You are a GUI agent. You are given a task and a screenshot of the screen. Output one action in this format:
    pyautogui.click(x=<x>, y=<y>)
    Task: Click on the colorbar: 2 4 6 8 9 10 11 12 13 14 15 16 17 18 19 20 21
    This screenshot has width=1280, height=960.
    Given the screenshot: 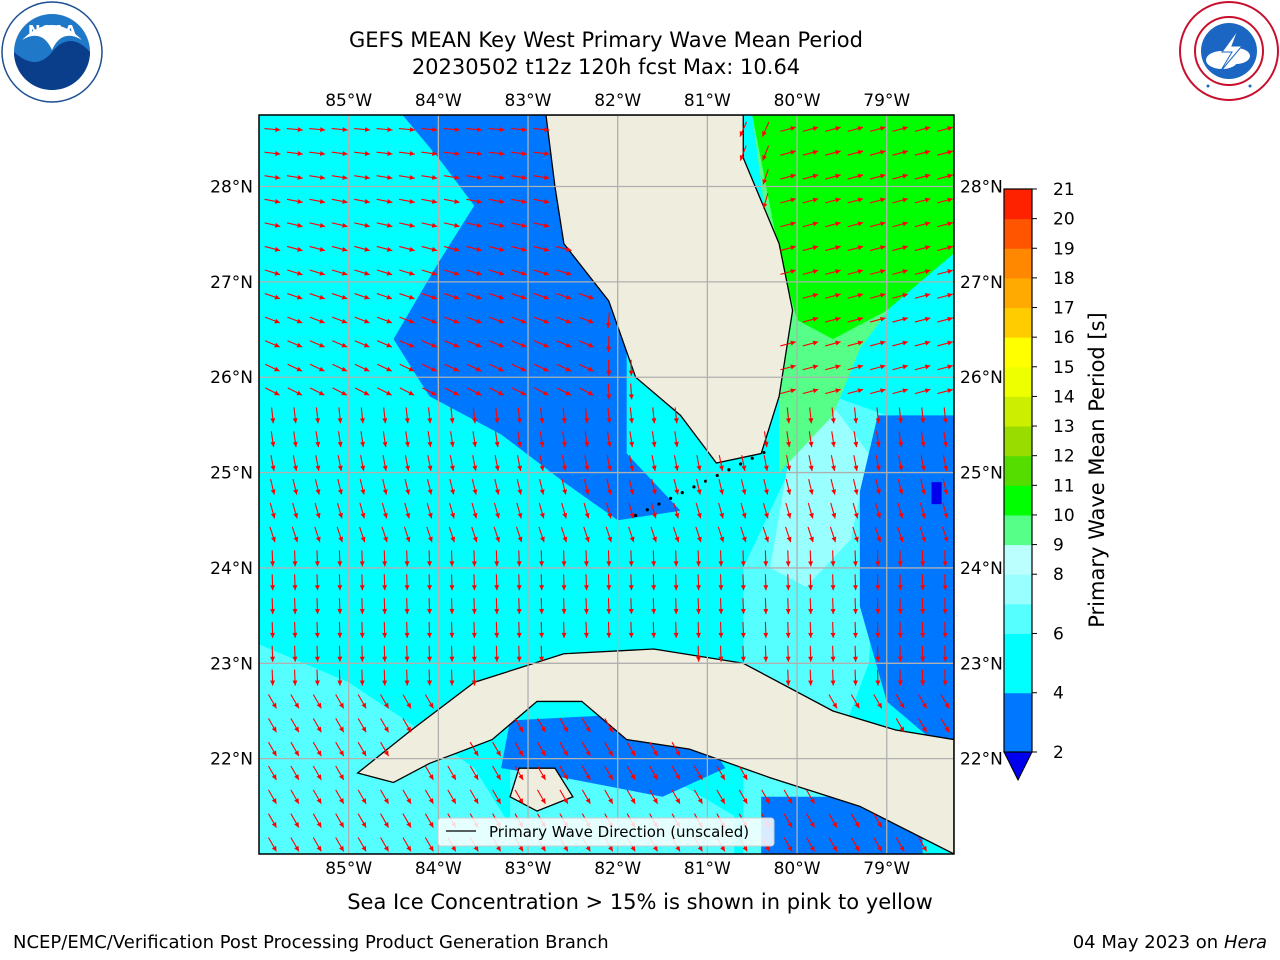 What is the action you would take?
    pyautogui.click(x=1039, y=481)
    